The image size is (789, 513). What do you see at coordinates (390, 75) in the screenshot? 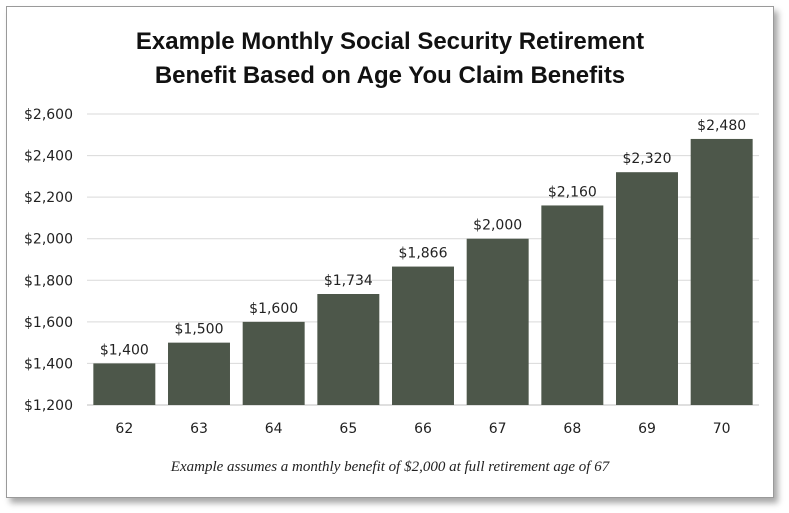
I see `chart-title-line-2: Benefit Based on Age You Claim Benefits` at bounding box center [390, 75].